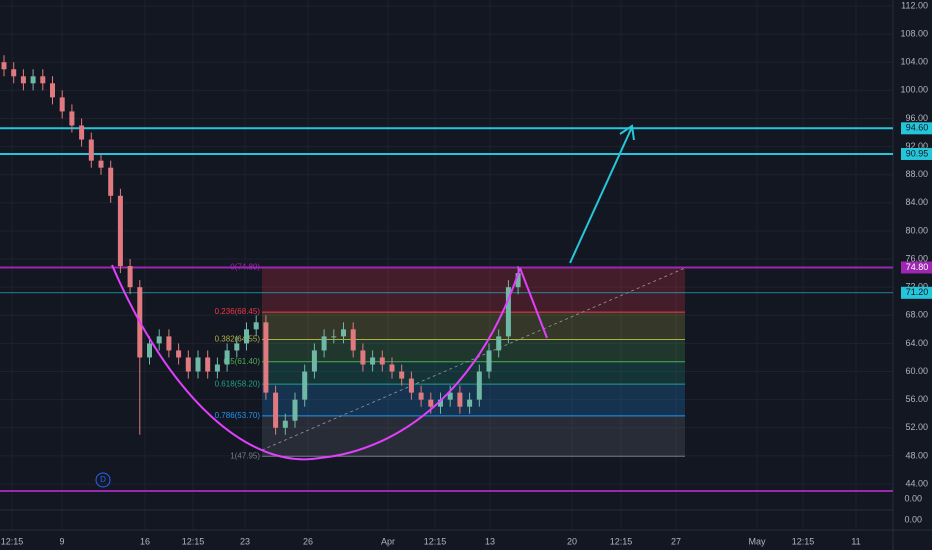  What do you see at coordinates (533, 303) in the screenshot?
I see `handle-line` at bounding box center [533, 303].